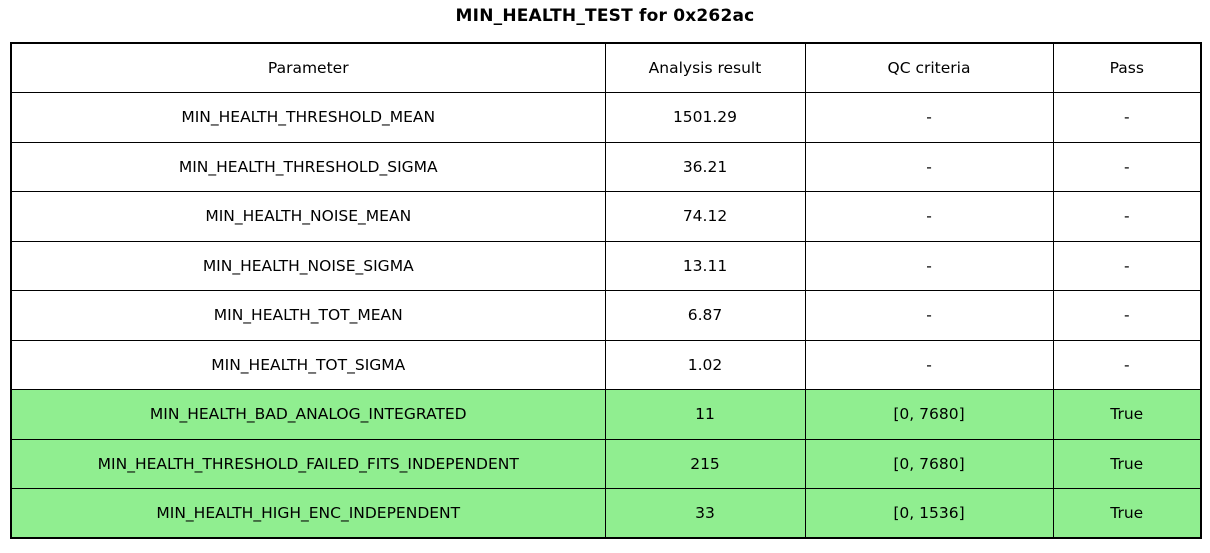  I want to click on parameter-cell: MIN_HEALTH_HIGH_ENC_INDEPENDENT, so click(308, 513).